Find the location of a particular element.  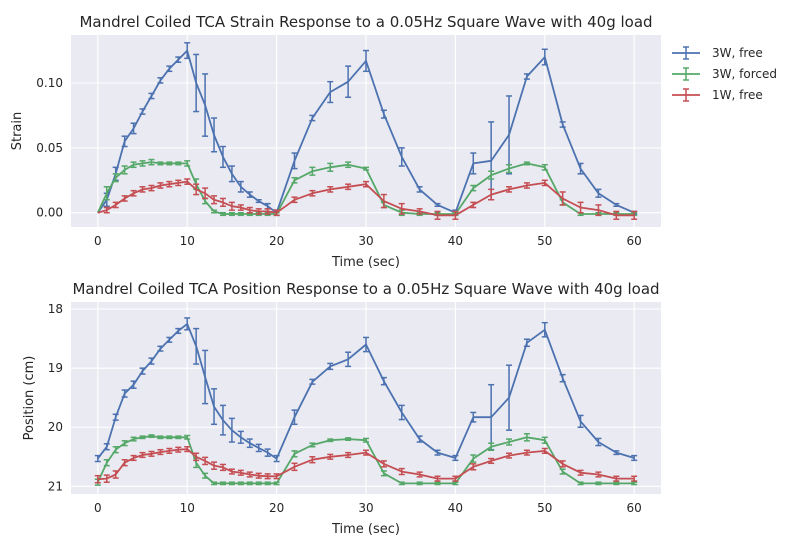

position-x-tick-label: 10 is located at coordinates (187, 508).